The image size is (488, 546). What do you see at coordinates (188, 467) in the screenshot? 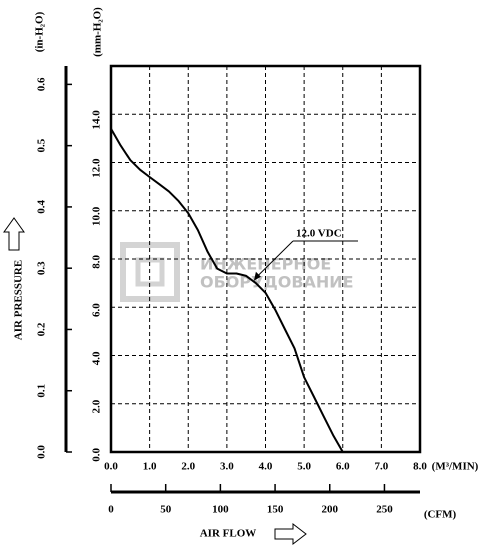
I see `x-tick-label: 2.0` at bounding box center [188, 467].